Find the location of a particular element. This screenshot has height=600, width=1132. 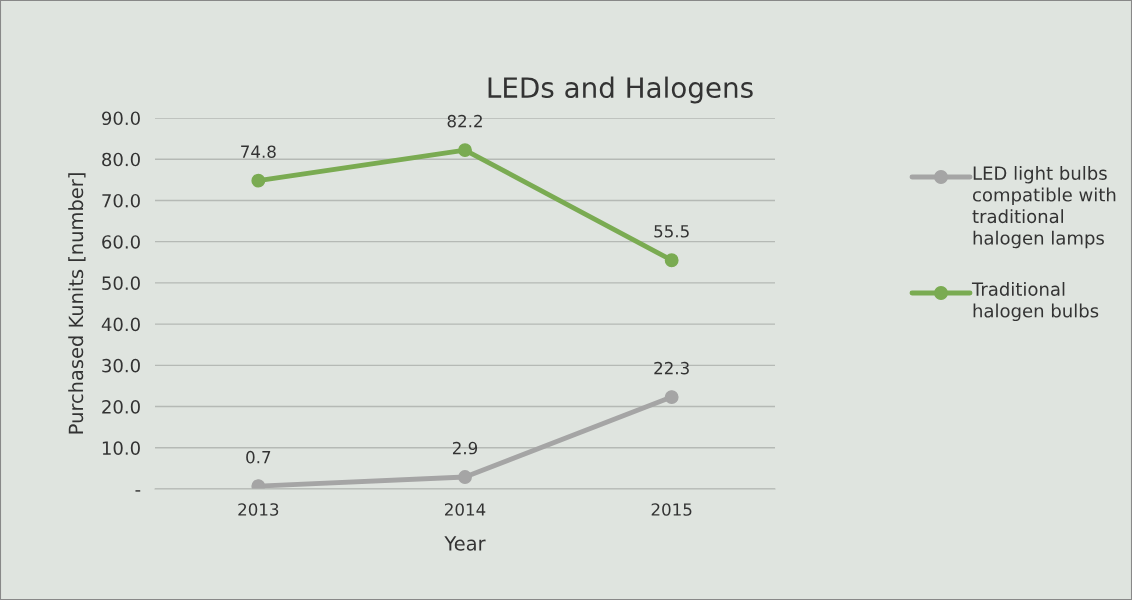

data-label: 74.8 is located at coordinates (258, 151).